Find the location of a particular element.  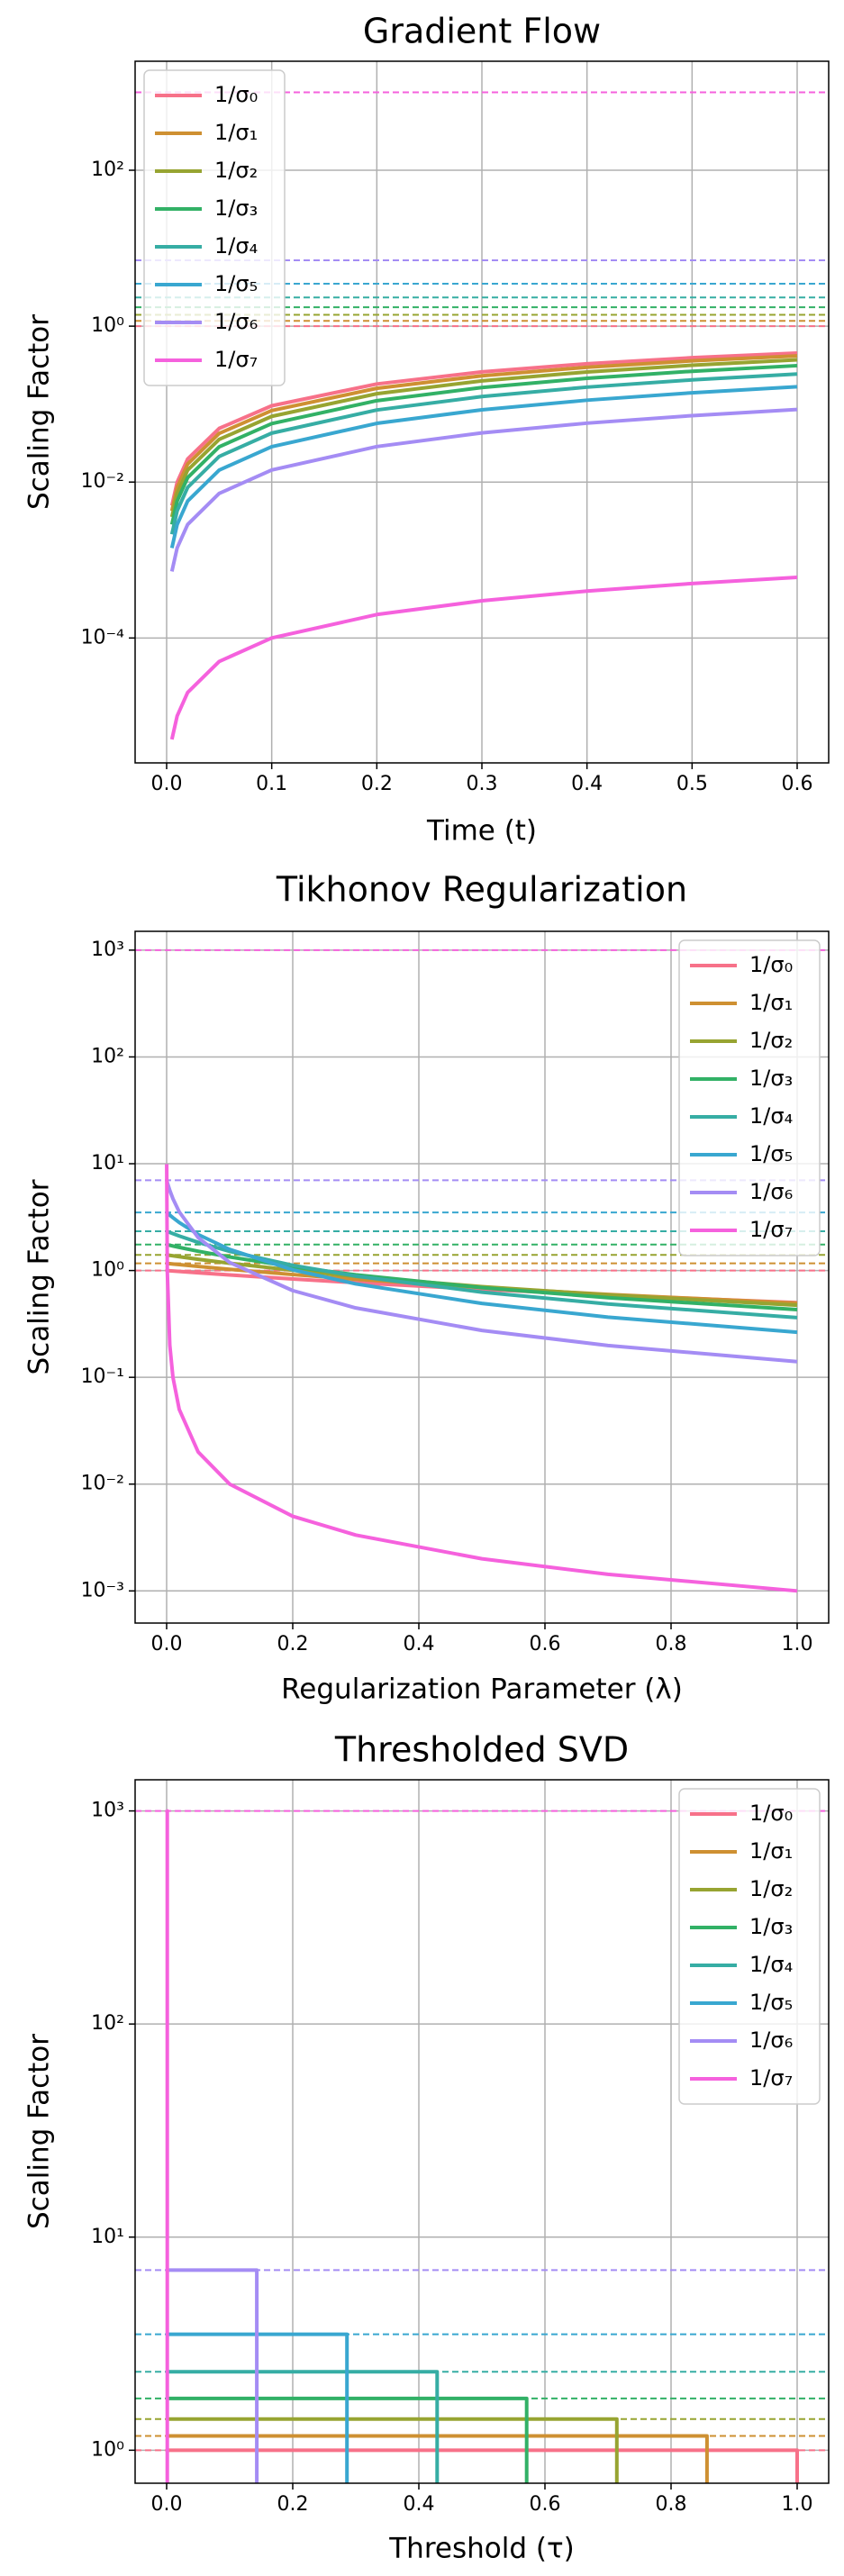

y-tick-label: 10⁻¹ is located at coordinates (102, 1376).